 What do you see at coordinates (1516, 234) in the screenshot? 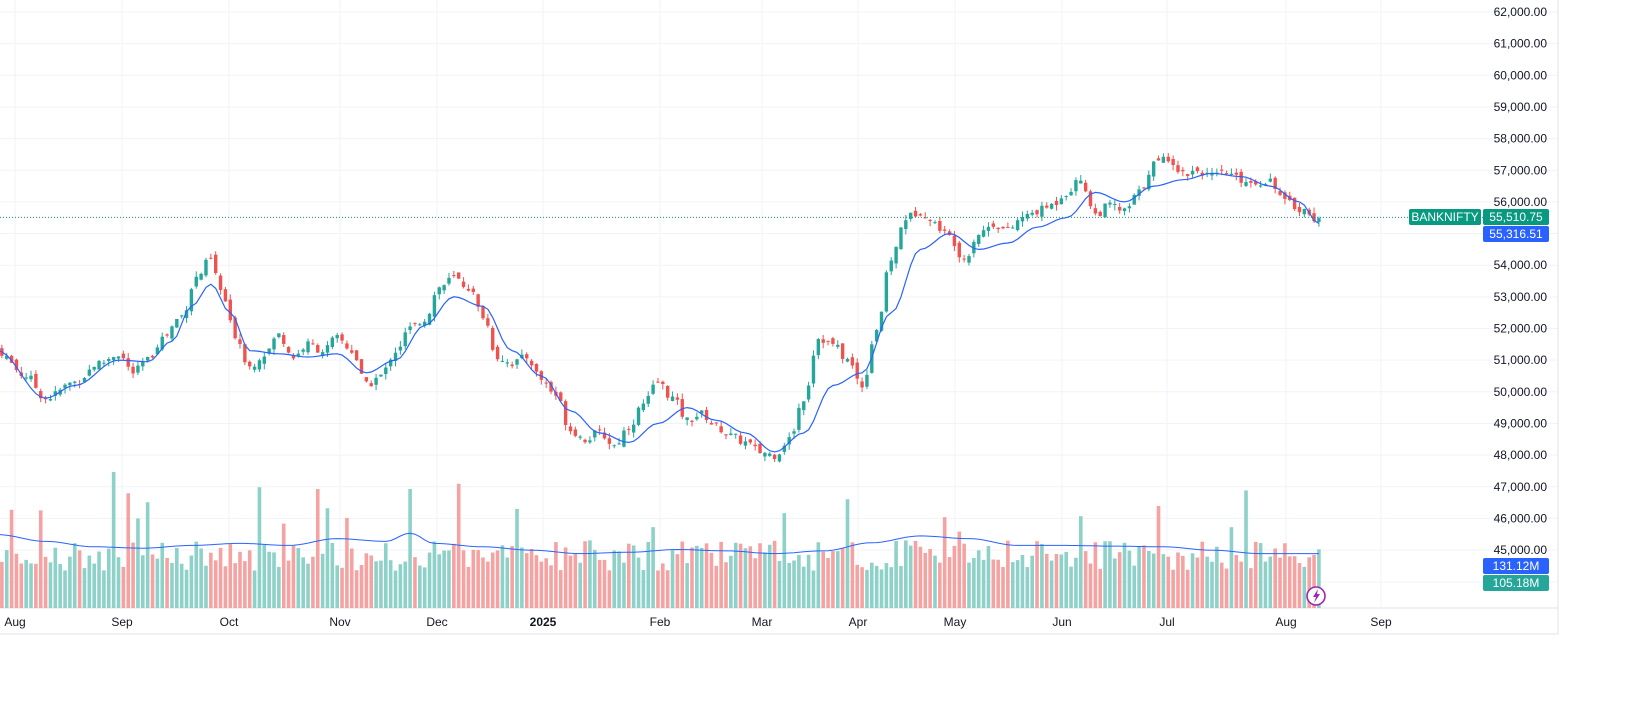
I see `ma-value: 55,316.51` at bounding box center [1516, 234].